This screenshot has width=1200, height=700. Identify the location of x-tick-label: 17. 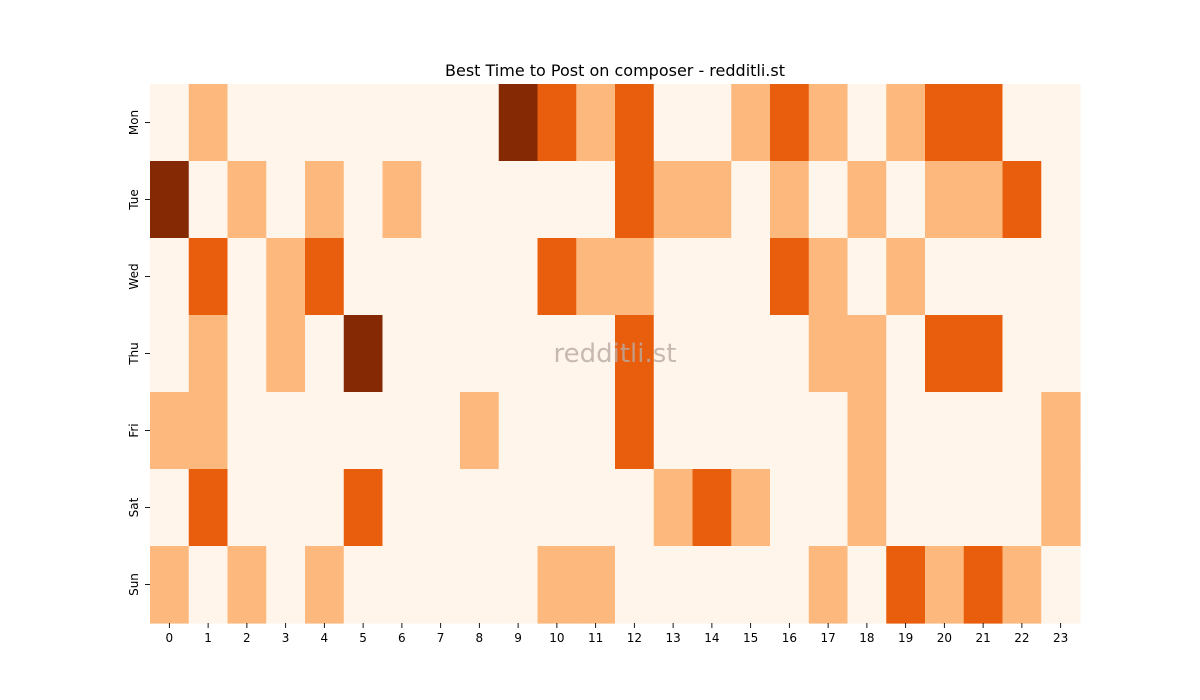
(827, 638).